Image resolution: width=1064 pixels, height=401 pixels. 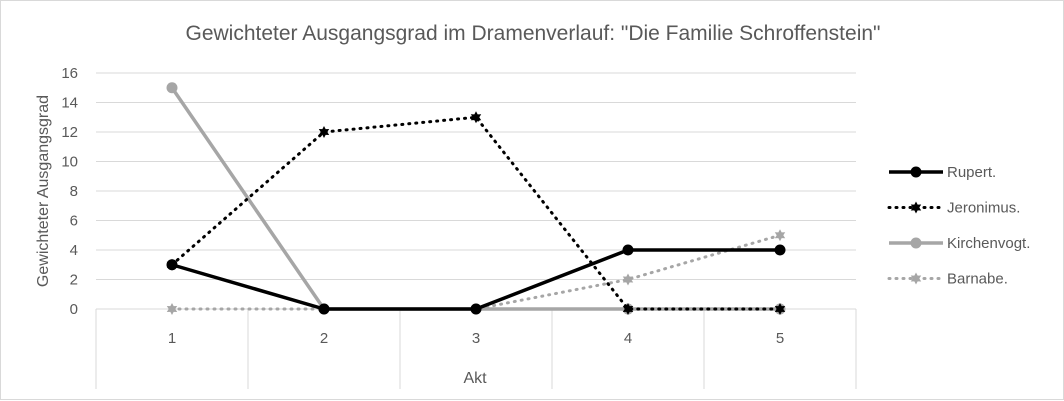 What do you see at coordinates (172, 338) in the screenshot?
I see `x-tick-label: 1` at bounding box center [172, 338].